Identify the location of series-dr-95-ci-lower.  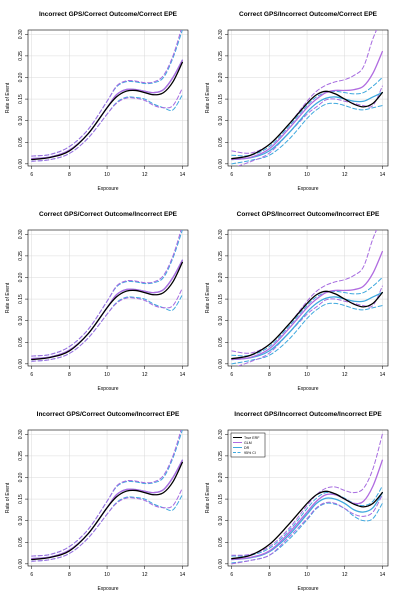
(307, 133).